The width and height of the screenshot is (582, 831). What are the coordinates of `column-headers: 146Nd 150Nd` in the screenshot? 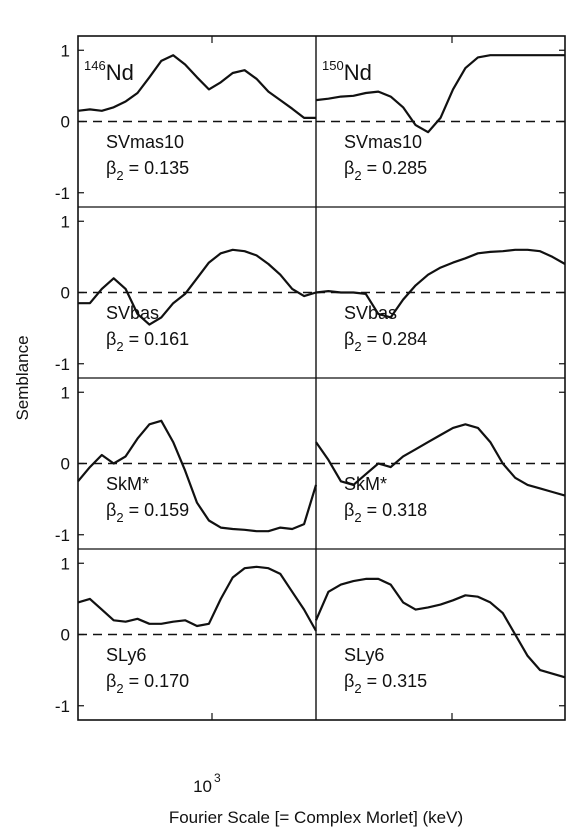 It's located at (228, 71).